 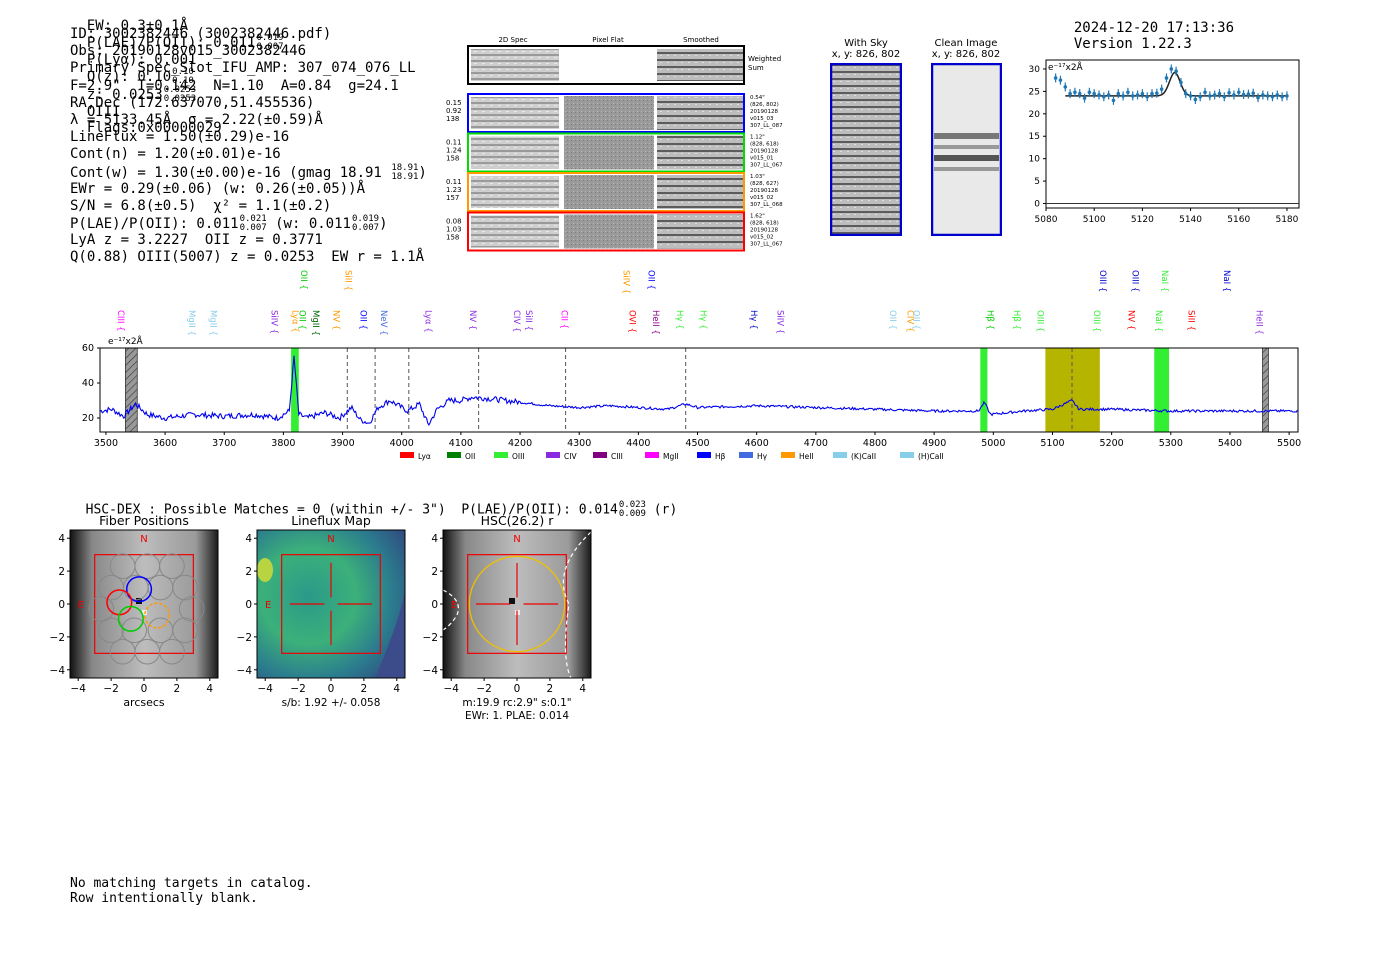 I want to click on weighted-sum-label-a: Weighted, so click(x=764, y=59).